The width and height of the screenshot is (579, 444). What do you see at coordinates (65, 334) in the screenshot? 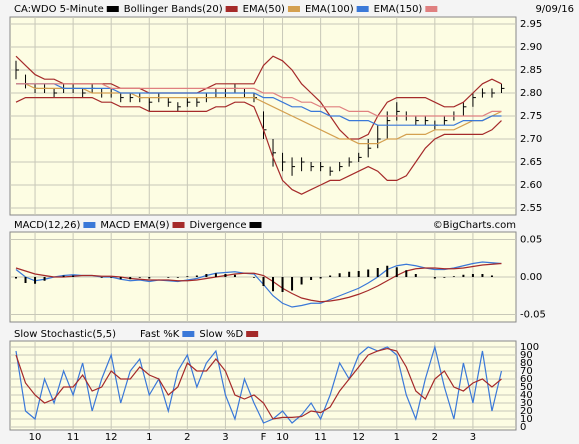
I see `panel-title: Slow Stochastic(5,5)` at bounding box center [65, 334].